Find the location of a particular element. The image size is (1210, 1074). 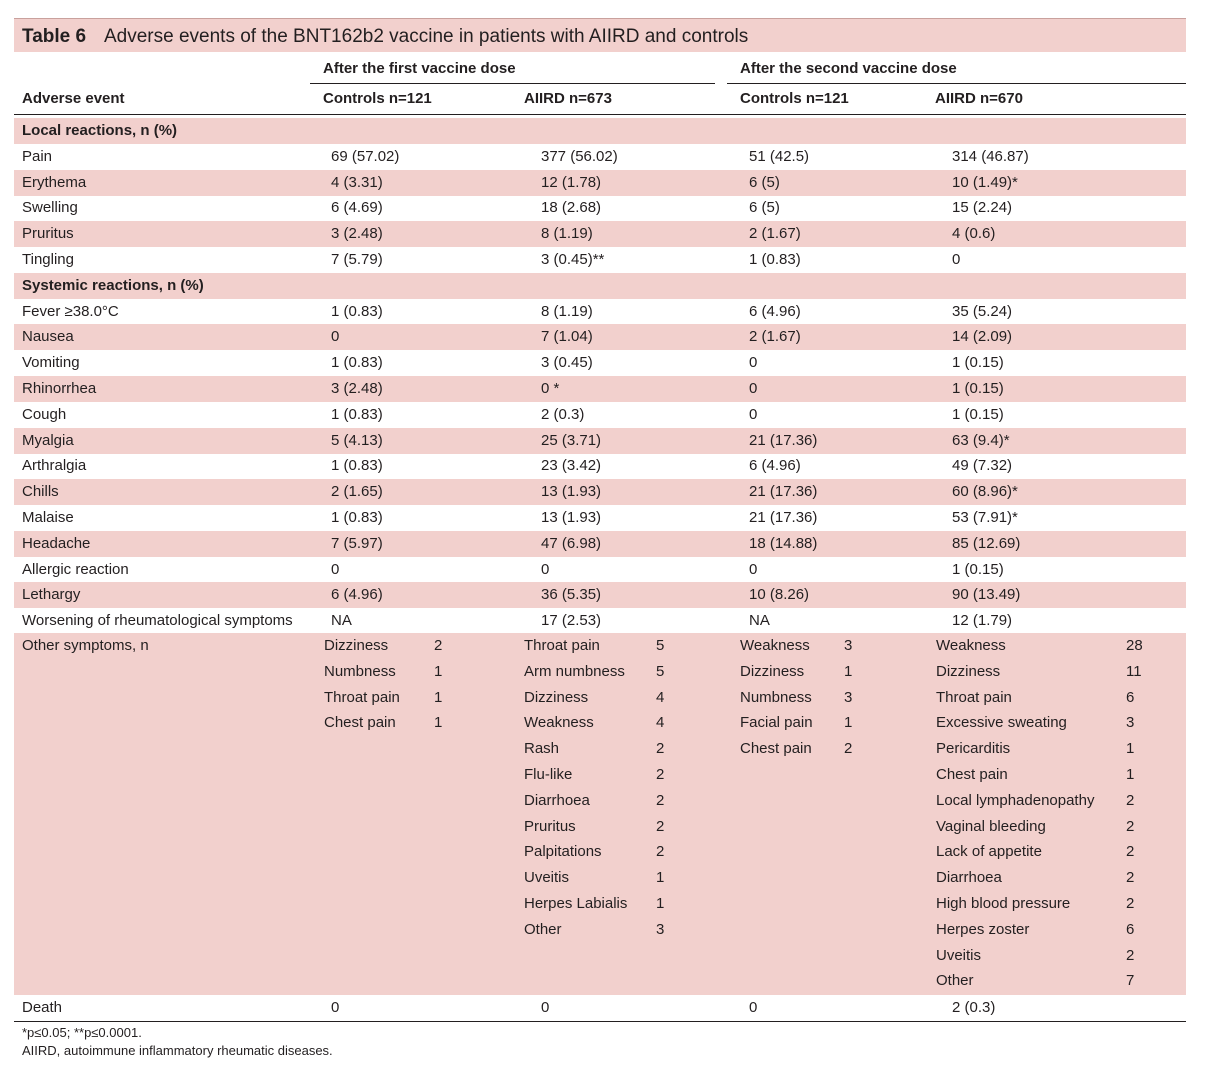

row-label: Rhinorrhea is located at coordinates (59, 388).